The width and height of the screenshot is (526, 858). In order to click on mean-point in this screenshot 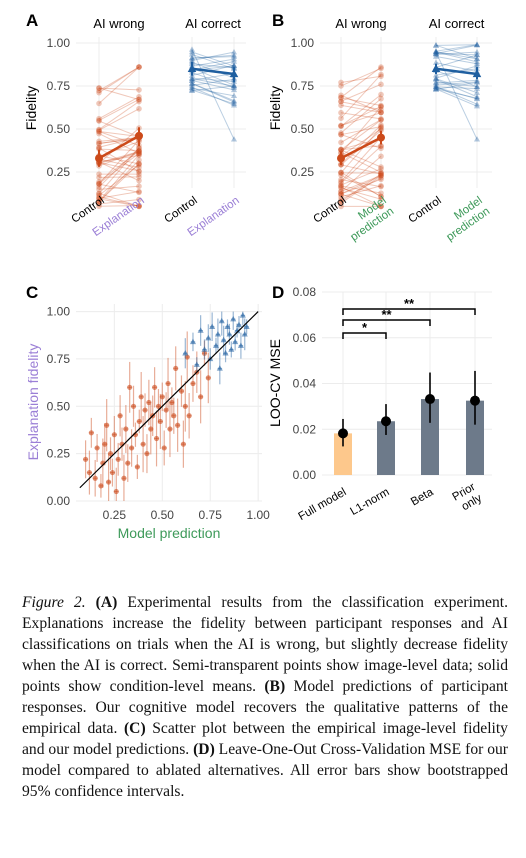, I will do `click(99, 158)`.